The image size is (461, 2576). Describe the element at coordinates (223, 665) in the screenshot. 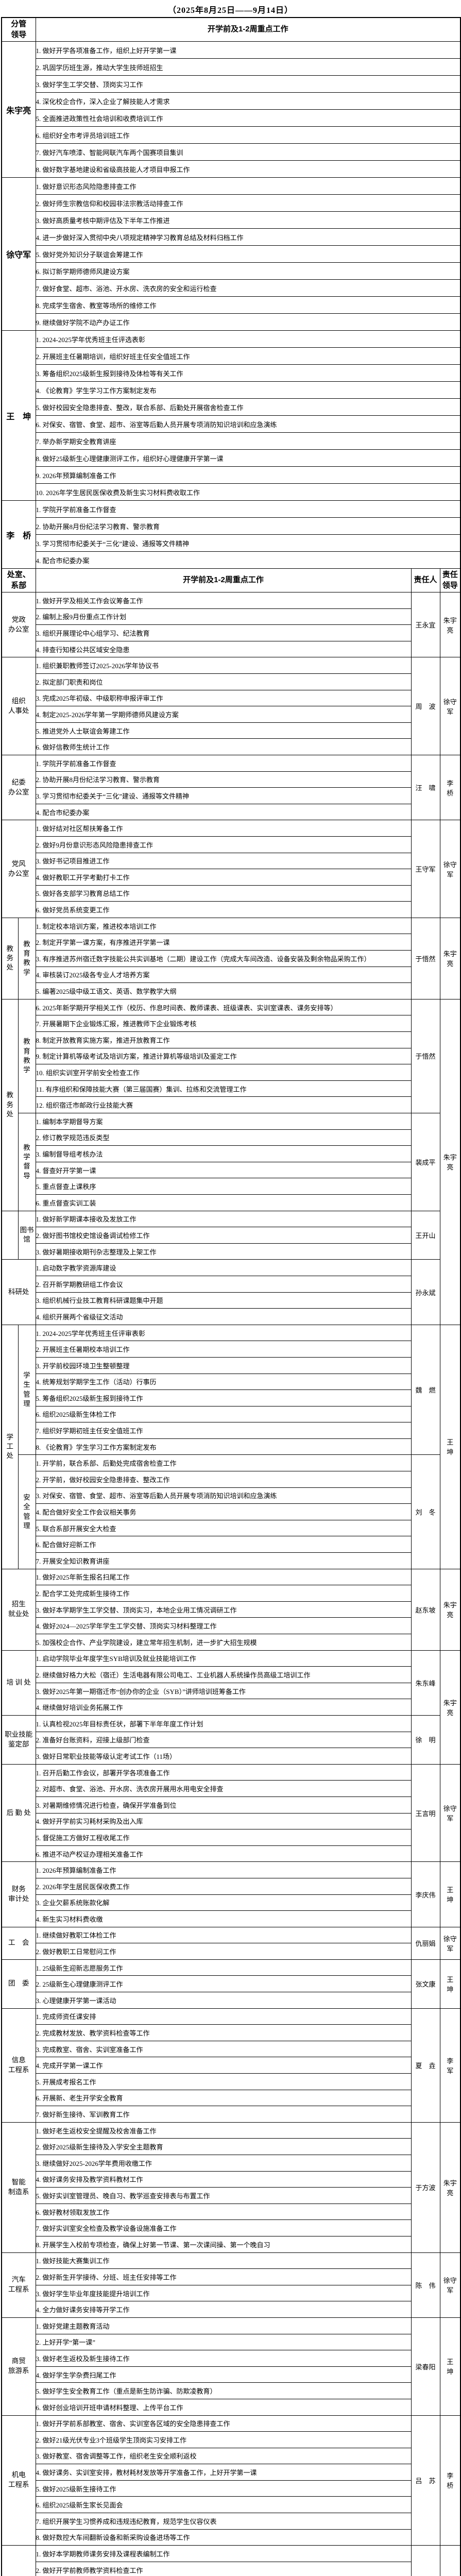

I see `task-cell: 1. 组织兼职教师签订2025-2026学年协议书` at that location.